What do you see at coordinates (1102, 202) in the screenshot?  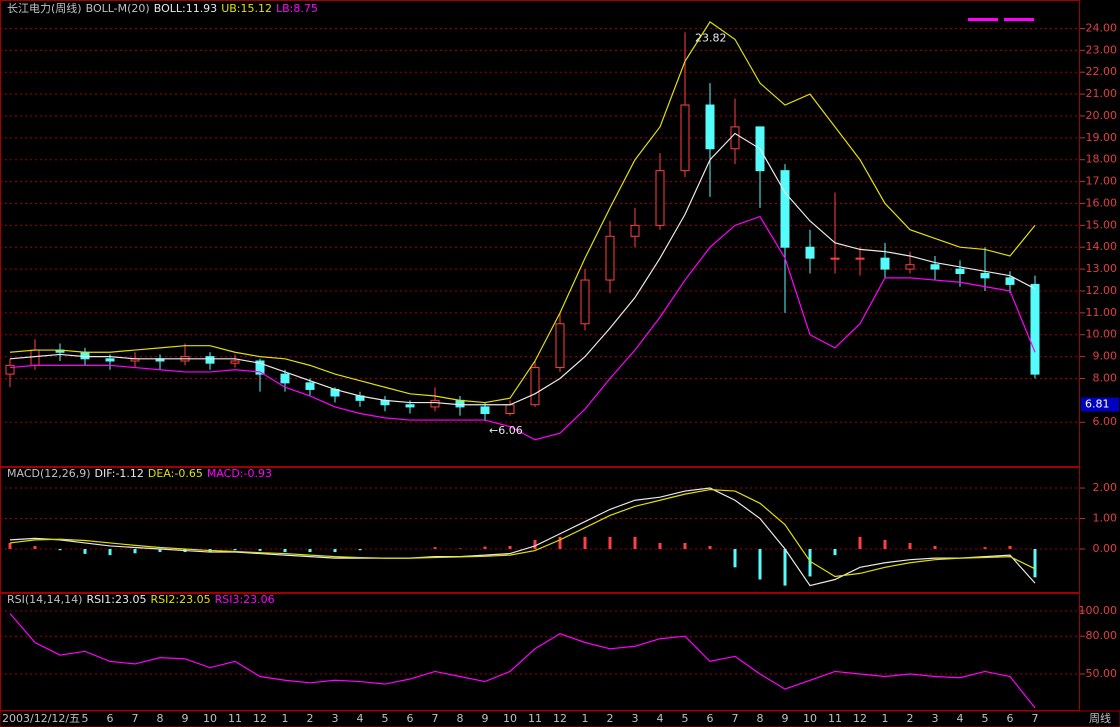 I see `y-tick-label: 16.00` at bounding box center [1102, 202].